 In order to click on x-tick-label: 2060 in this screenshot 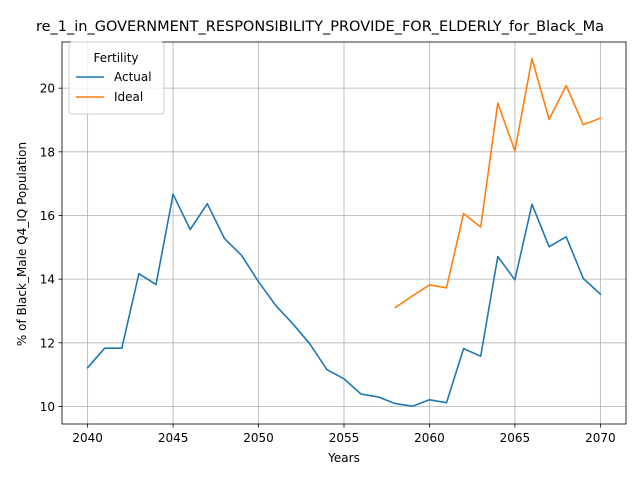, I will do `click(429, 438)`.